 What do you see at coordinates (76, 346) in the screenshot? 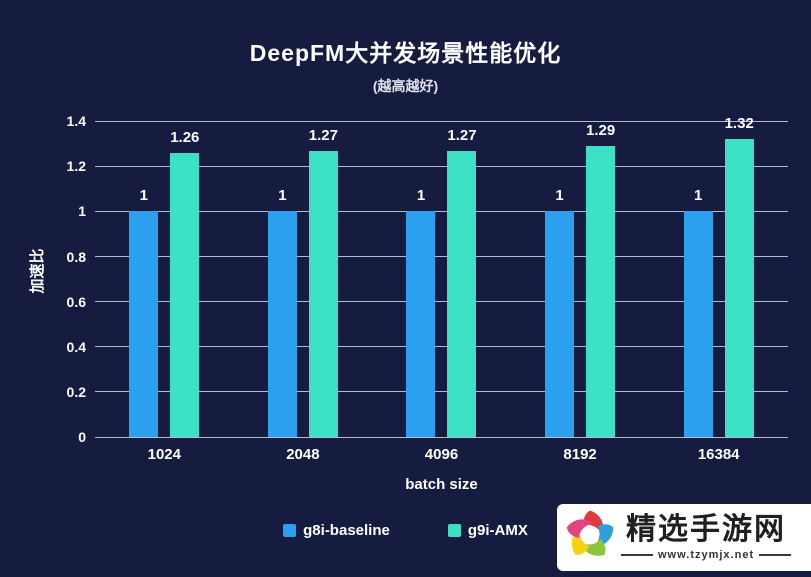
I see `y-tick-label: 0.4` at bounding box center [76, 346].